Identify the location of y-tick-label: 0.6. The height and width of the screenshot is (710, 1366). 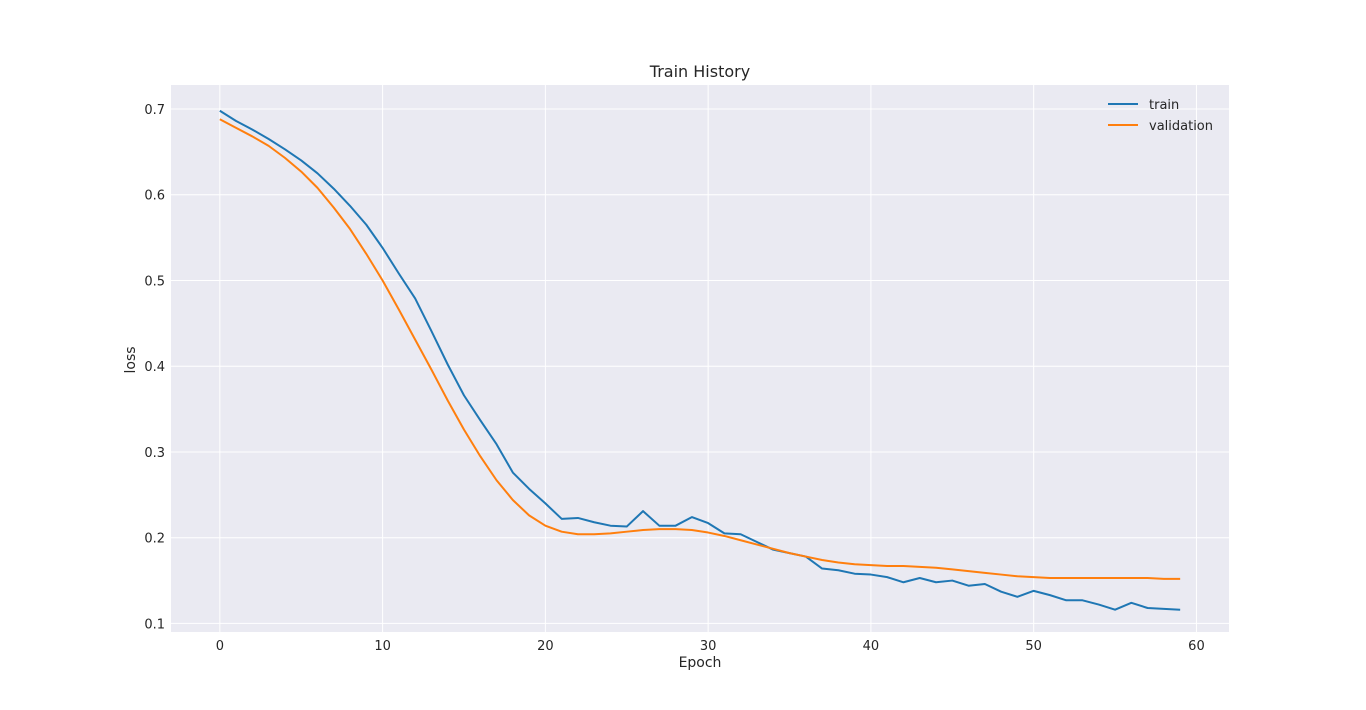
(154, 196).